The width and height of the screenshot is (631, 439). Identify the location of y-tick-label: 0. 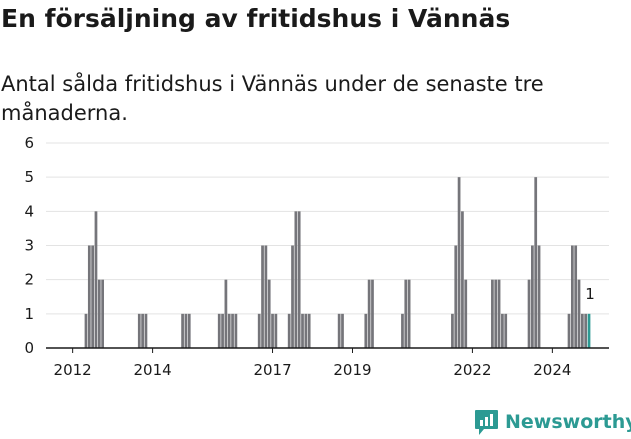
(29, 348).